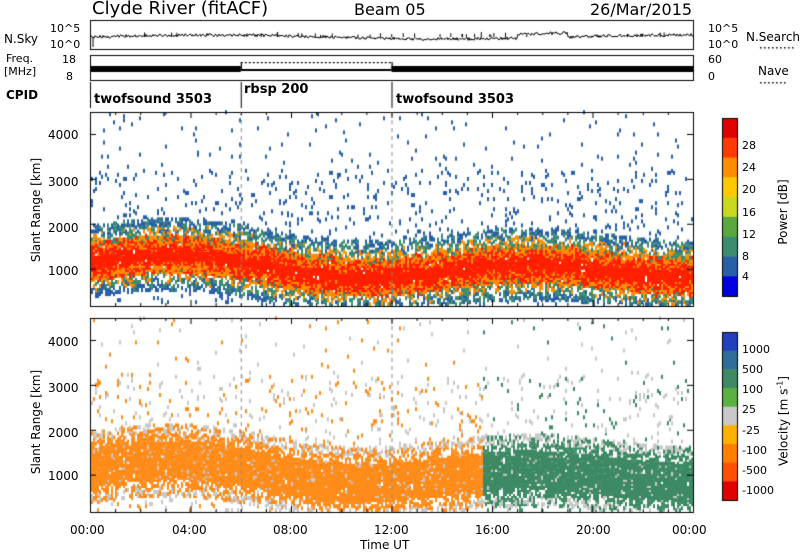  Describe the element at coordinates (754, 470) in the screenshot. I see `velocity-cbar-tick-neg500: -500` at that location.